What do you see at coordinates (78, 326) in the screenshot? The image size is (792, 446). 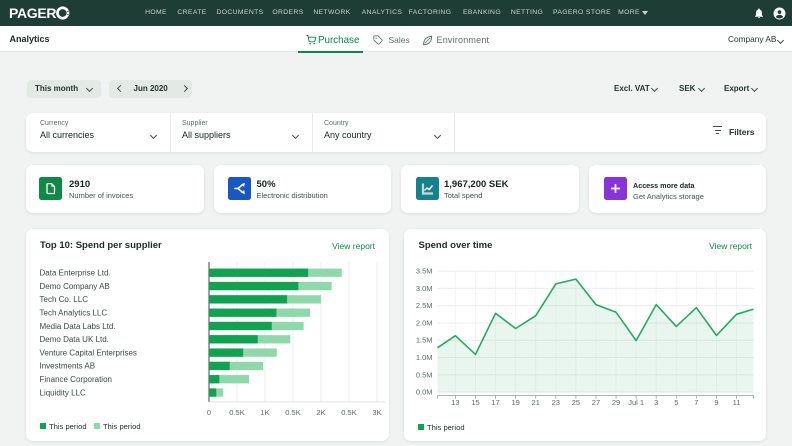 I see `svg-text: Media Data Labs Ltd.` at bounding box center [78, 326].